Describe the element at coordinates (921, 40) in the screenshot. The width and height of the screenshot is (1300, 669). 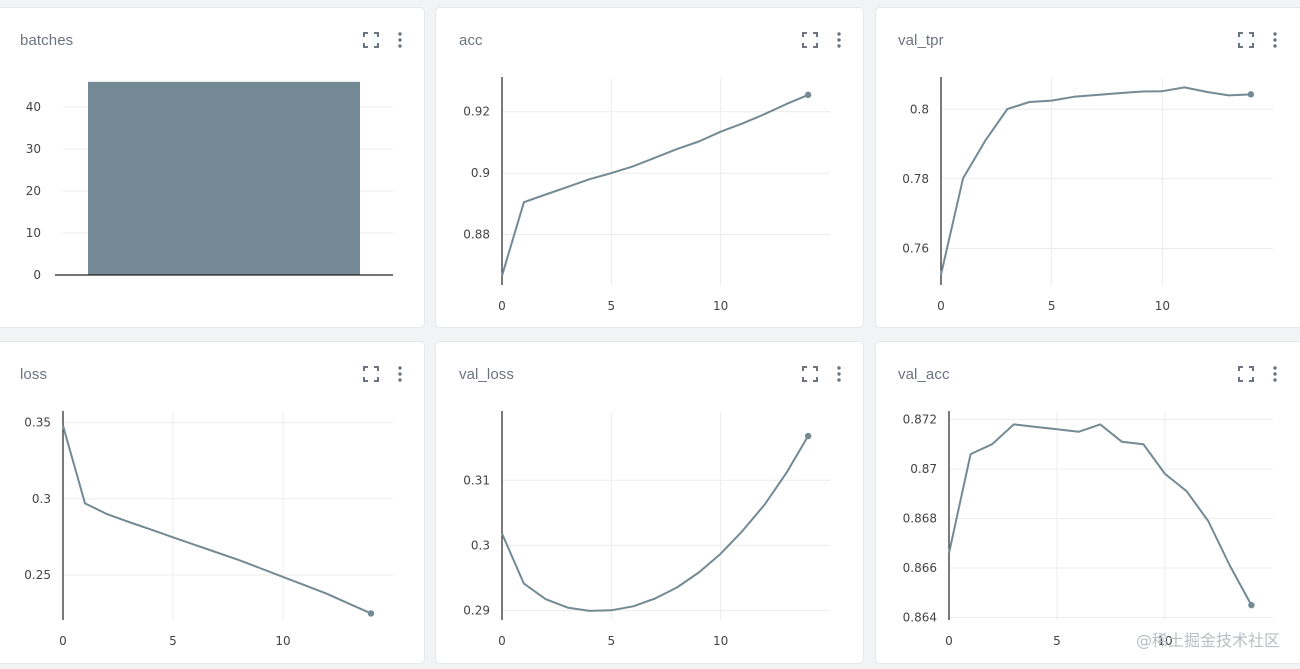
I see `chart-title: val_tpr` at that location.